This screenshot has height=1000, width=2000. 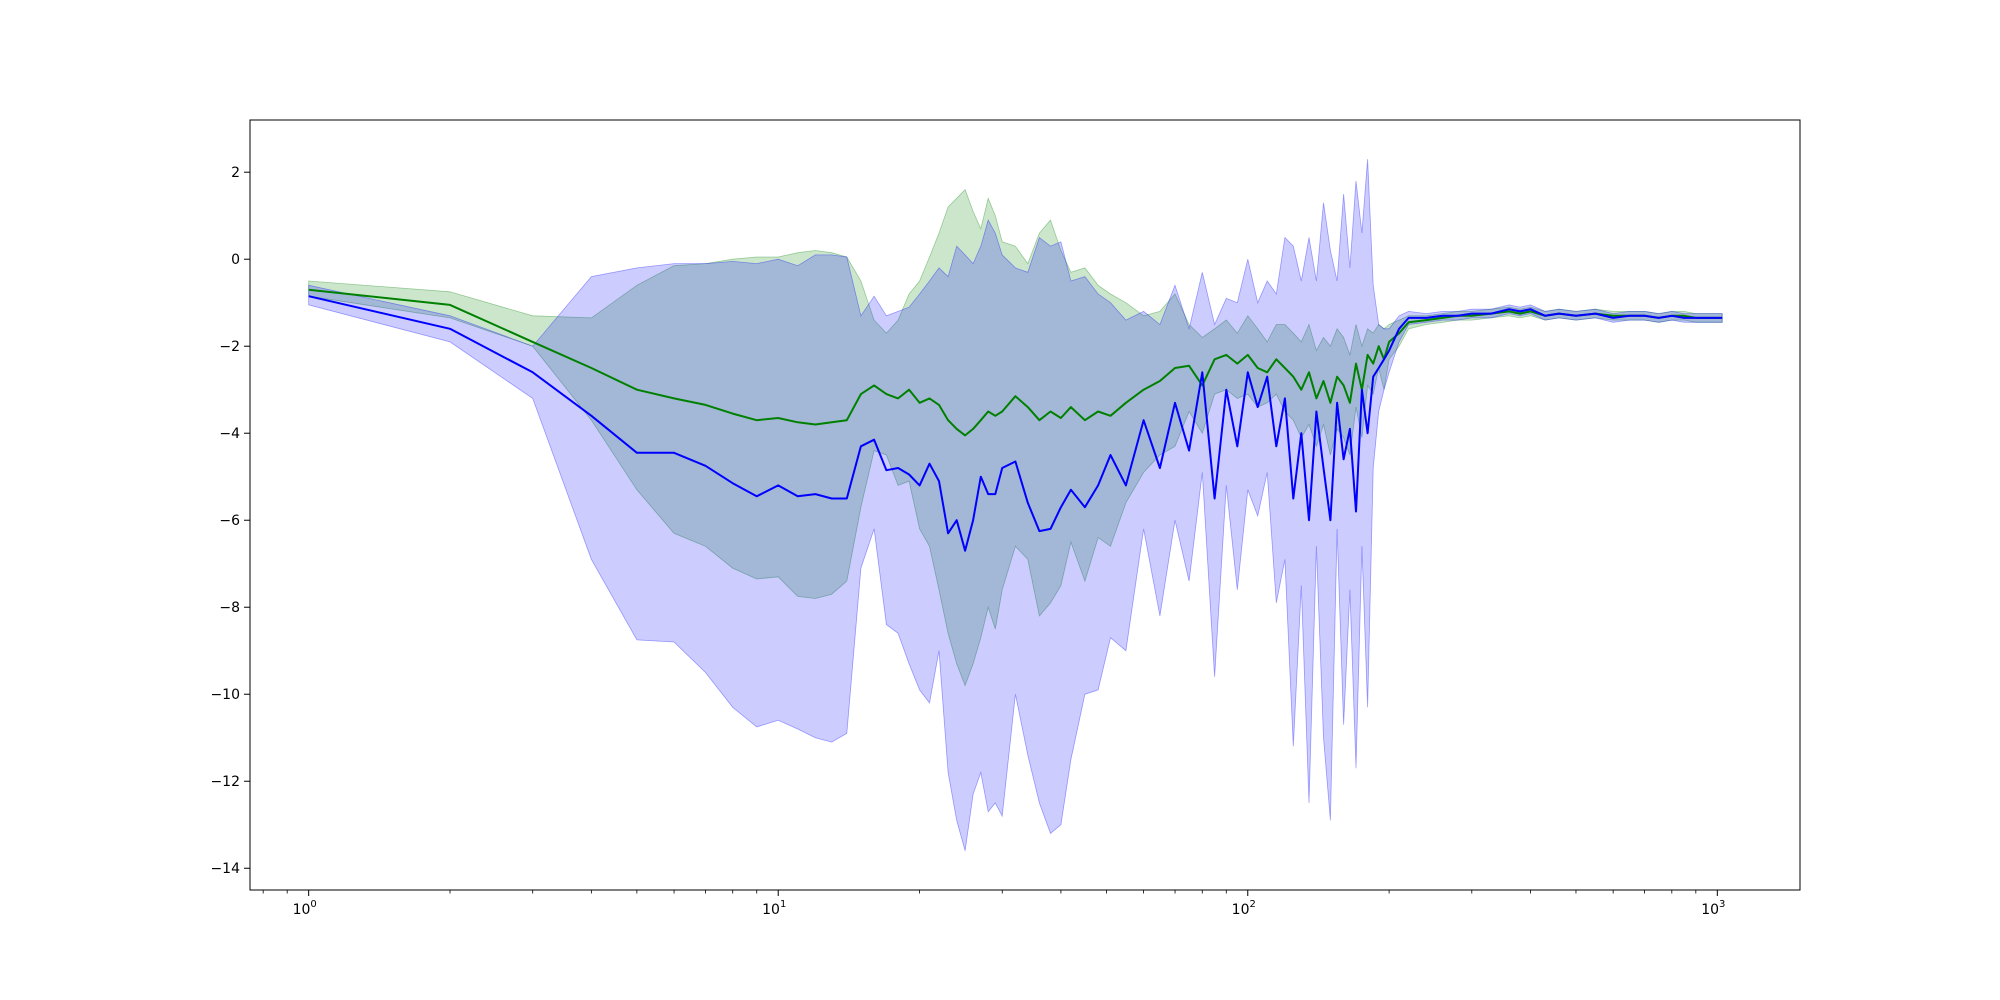 I want to click on x-tick-label: 10⁰, so click(x=305, y=908).